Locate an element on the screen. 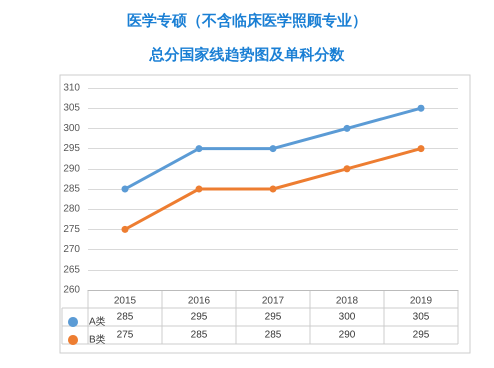  data-label: 300 is located at coordinates (347, 317).